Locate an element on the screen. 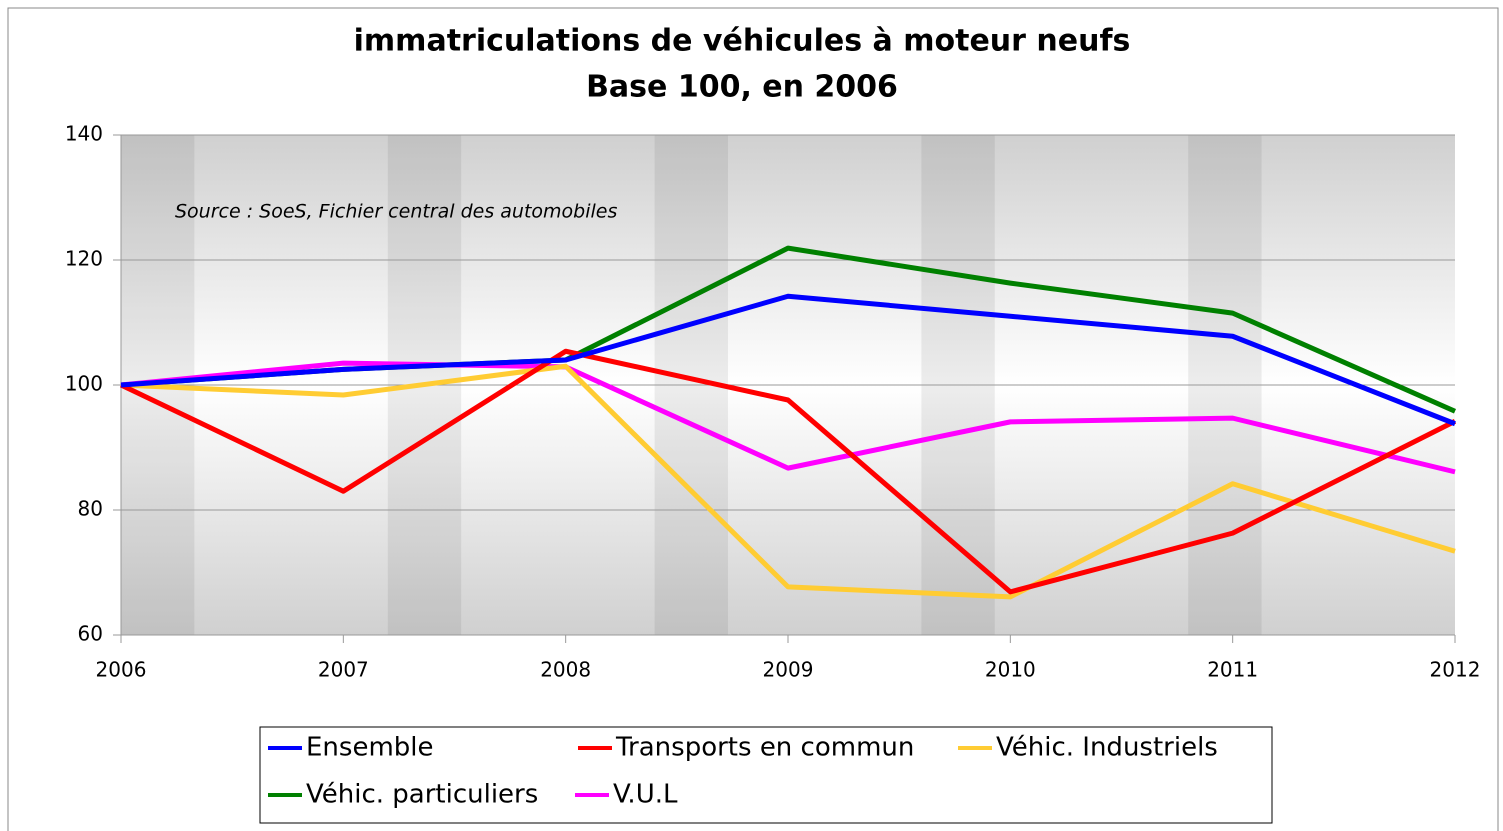 The image size is (1503, 831). legend-label: Véhic. particuliers is located at coordinates (422, 795).